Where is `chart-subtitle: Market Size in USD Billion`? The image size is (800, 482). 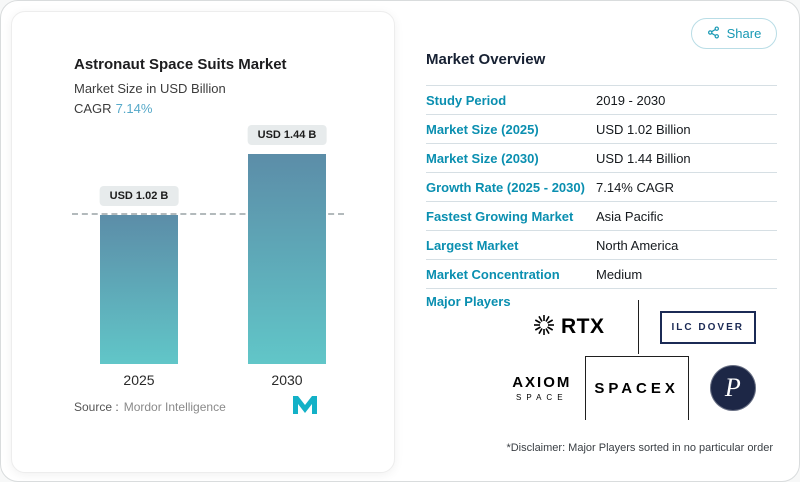
chart-subtitle: Market Size in USD Billion is located at coordinates (150, 88).